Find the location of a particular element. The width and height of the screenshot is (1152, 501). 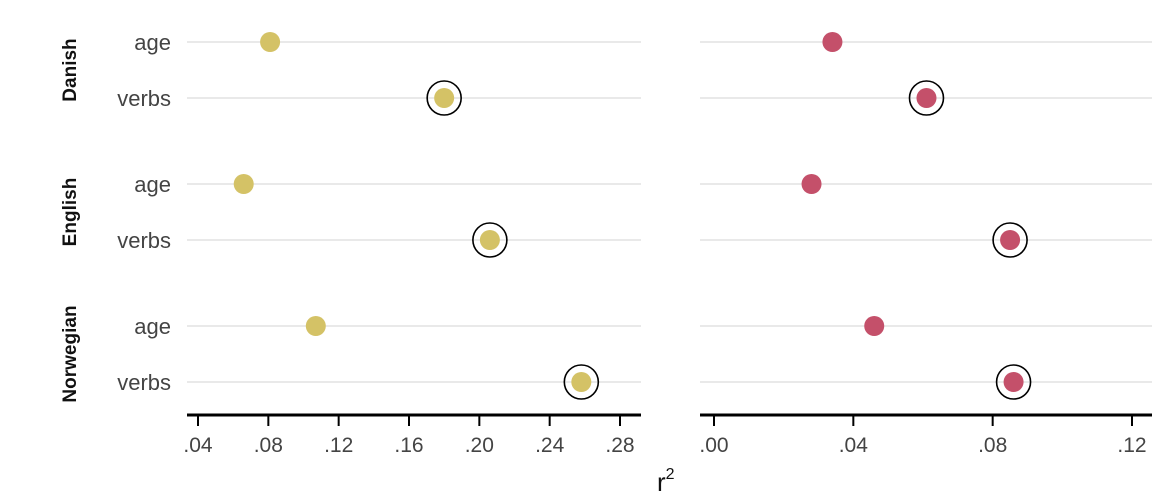

row-label-english-verbs: verbs is located at coordinates (144, 240).